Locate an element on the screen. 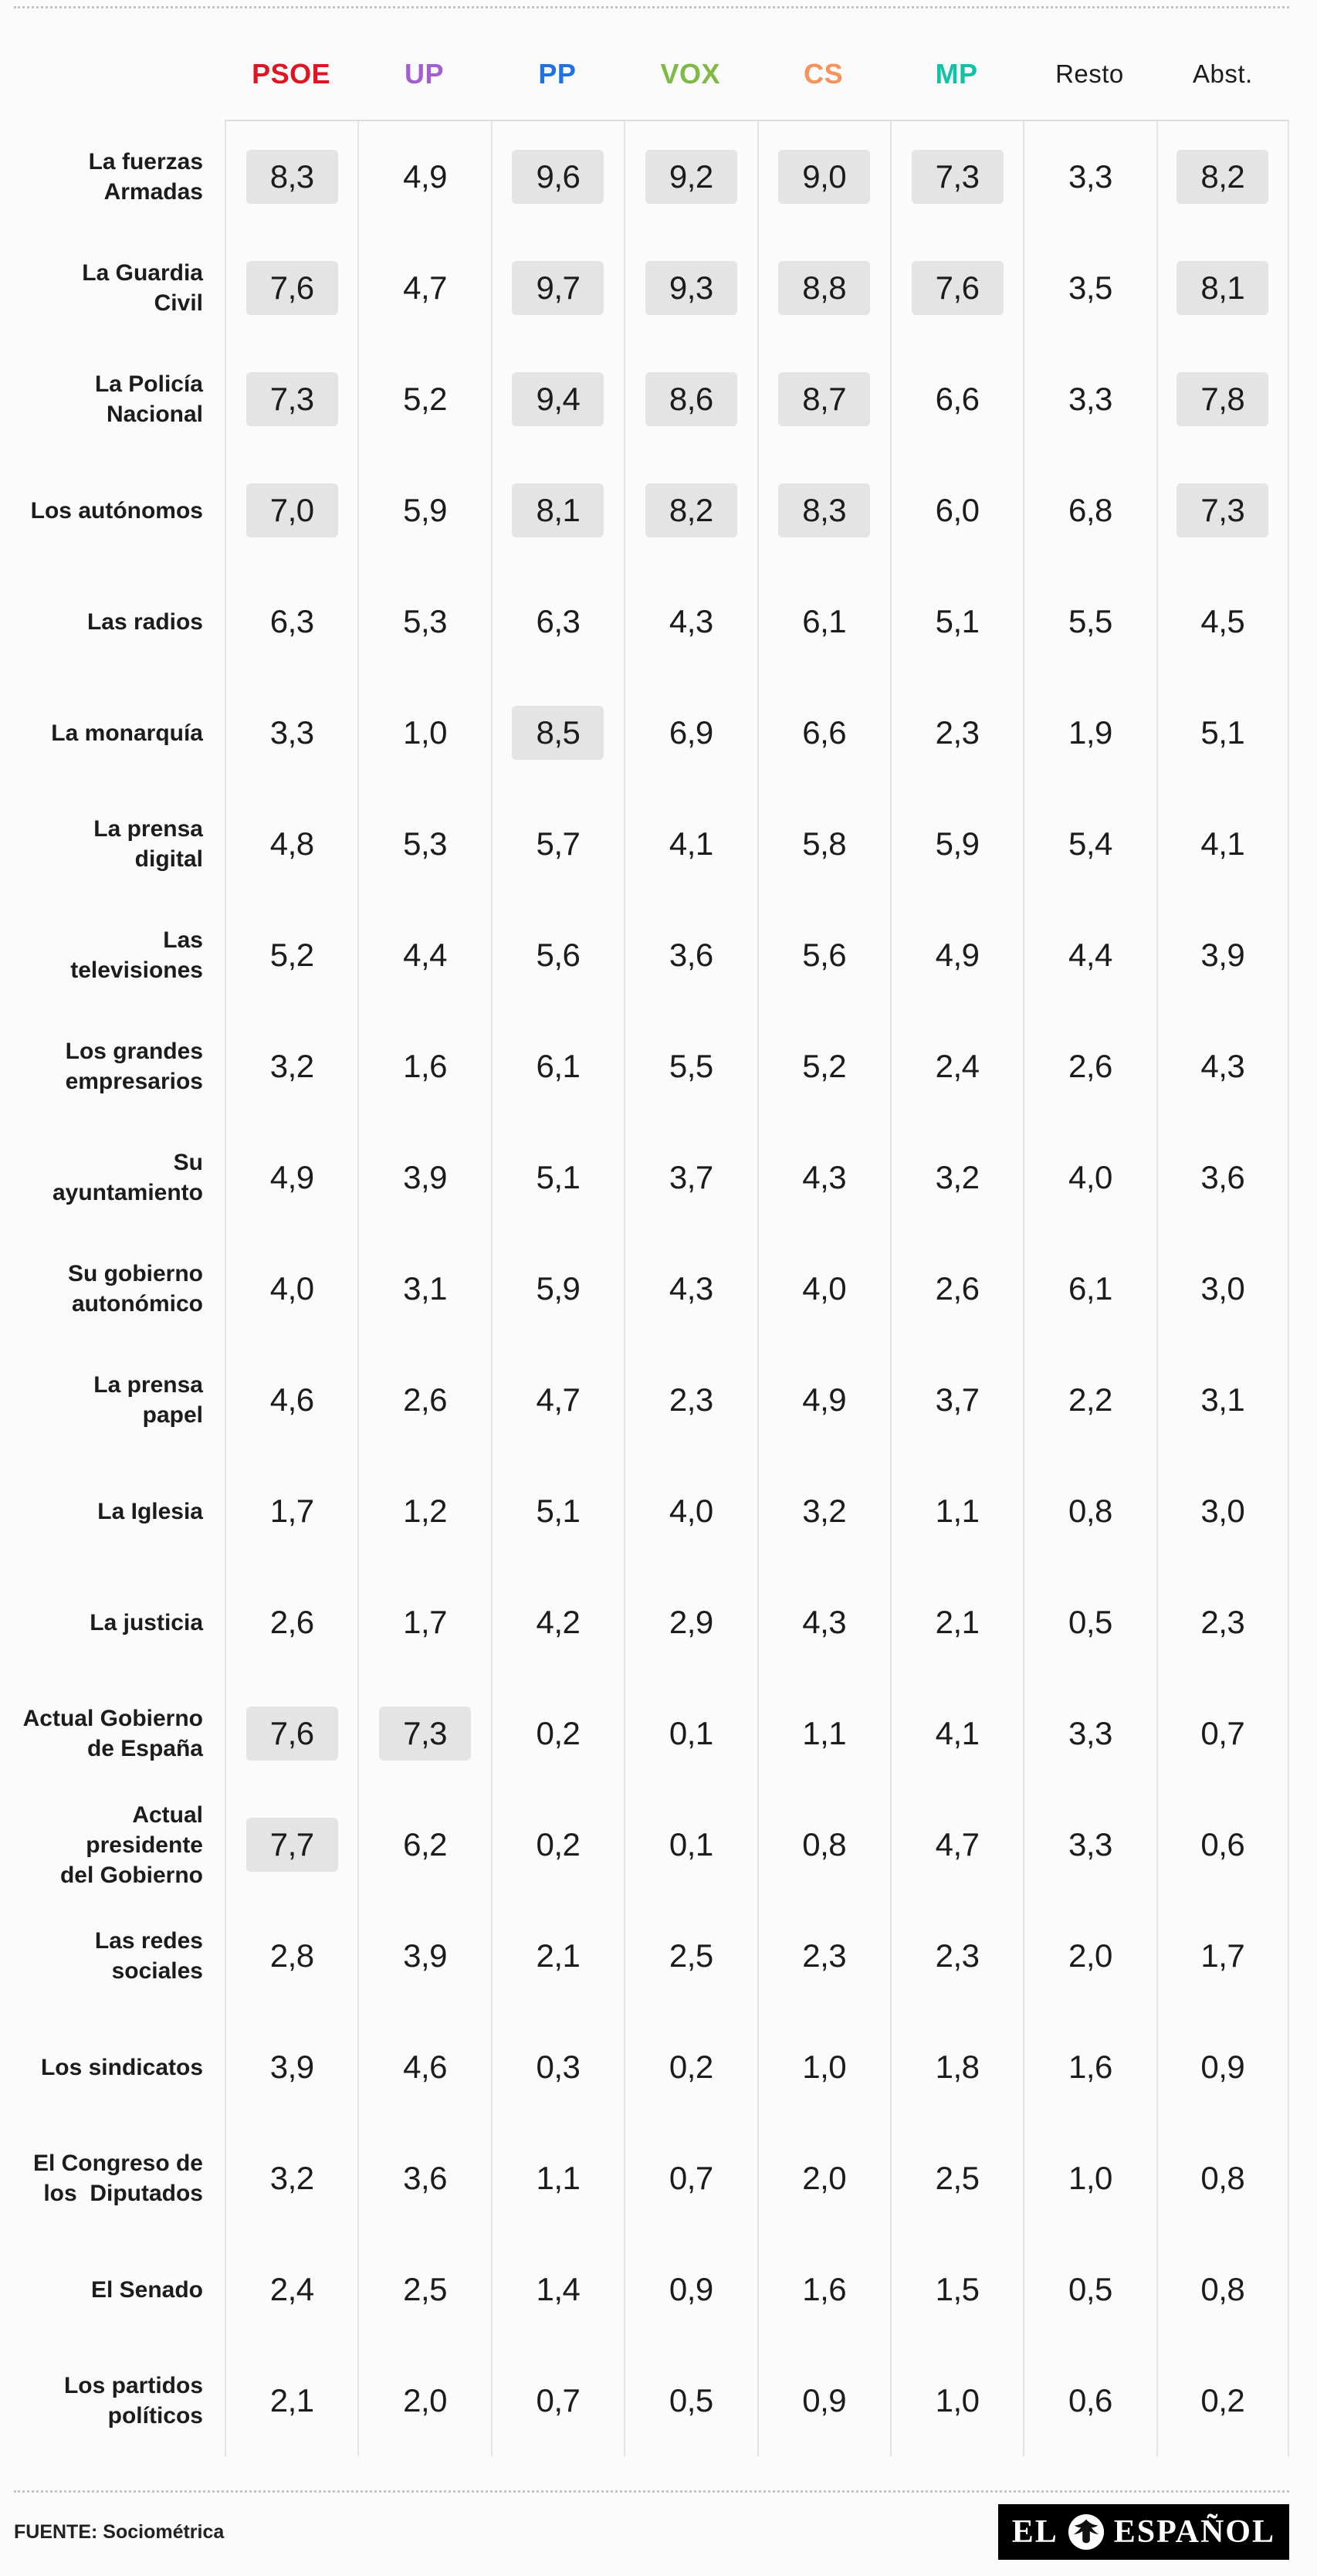 The width and height of the screenshot is (1317, 2576). value: 2,4 is located at coordinates (291, 2289).